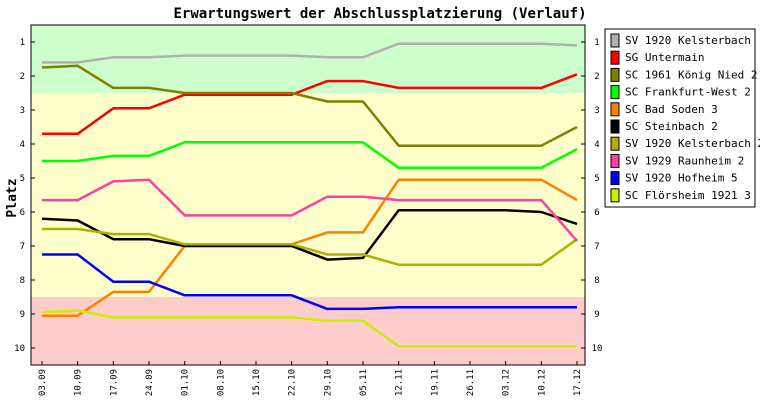 This screenshot has width=760, height=400. Describe the element at coordinates (150, 382) in the screenshot. I see `x-tick-label: 24.09` at that location.